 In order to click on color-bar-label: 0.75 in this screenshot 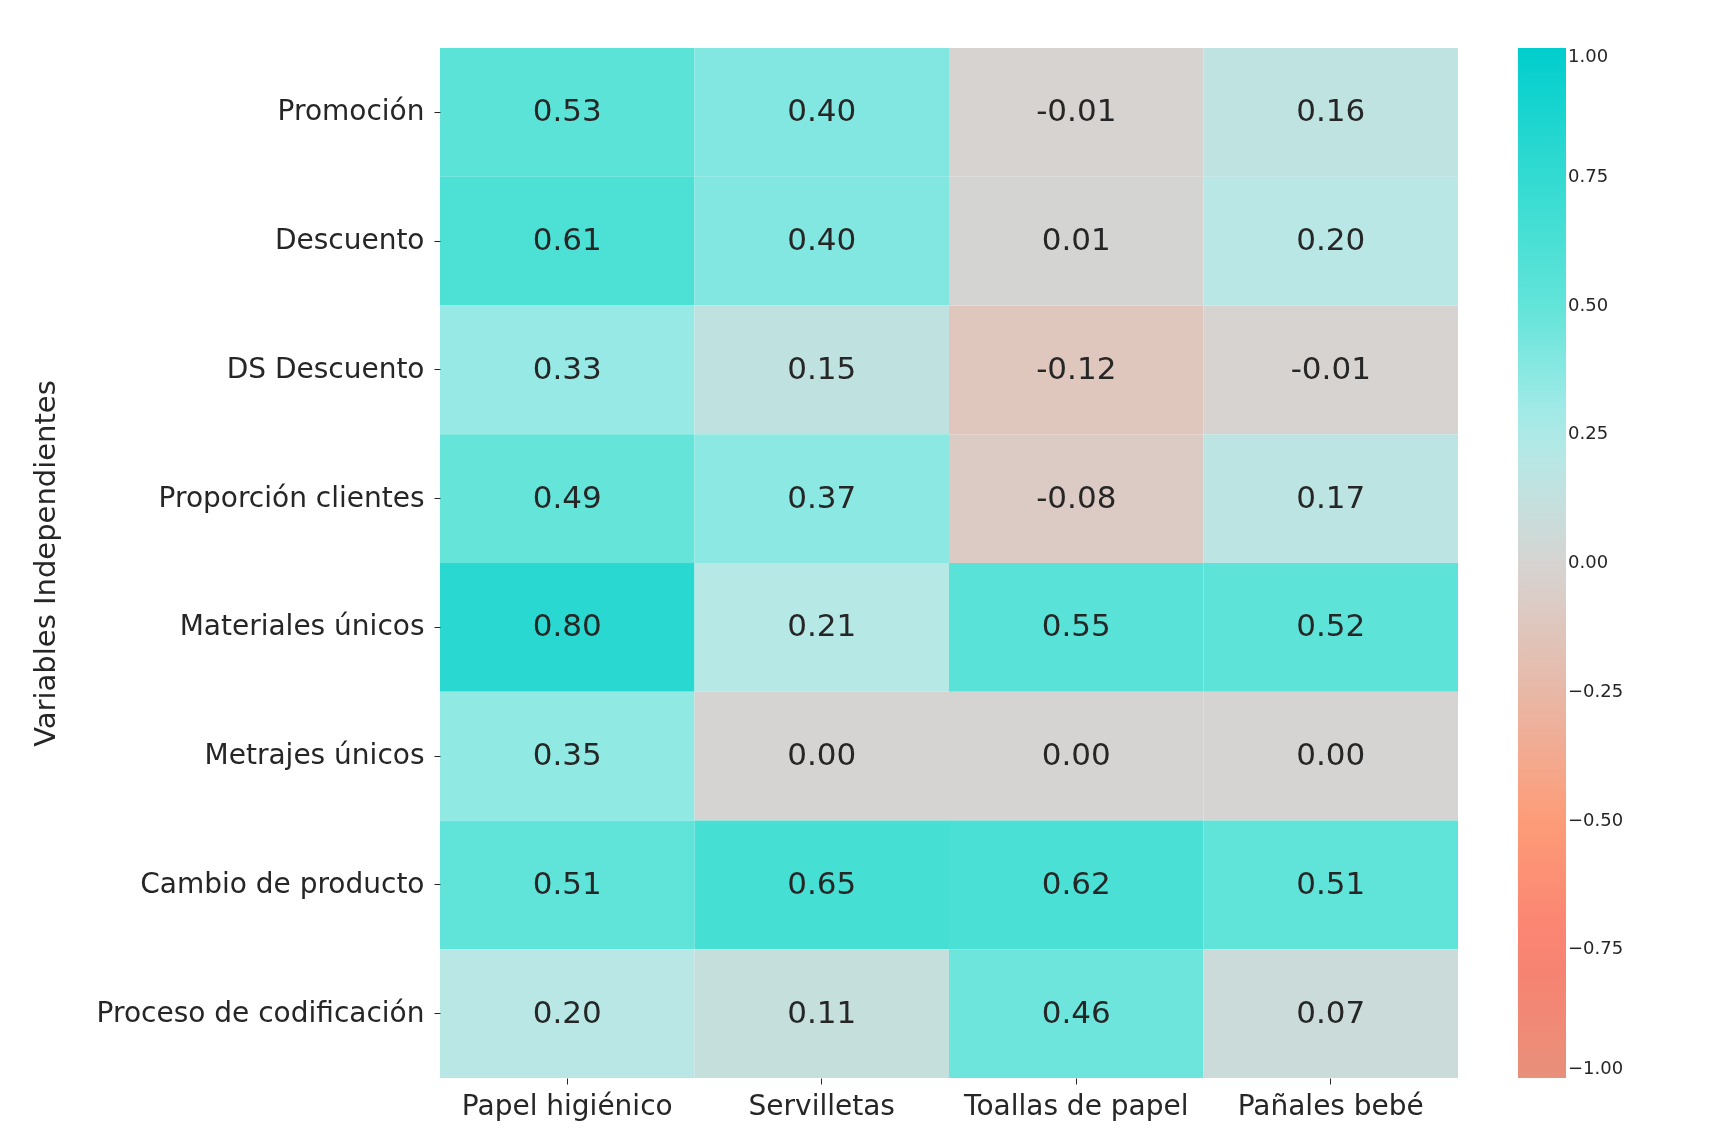, I will do `click(1588, 175)`.